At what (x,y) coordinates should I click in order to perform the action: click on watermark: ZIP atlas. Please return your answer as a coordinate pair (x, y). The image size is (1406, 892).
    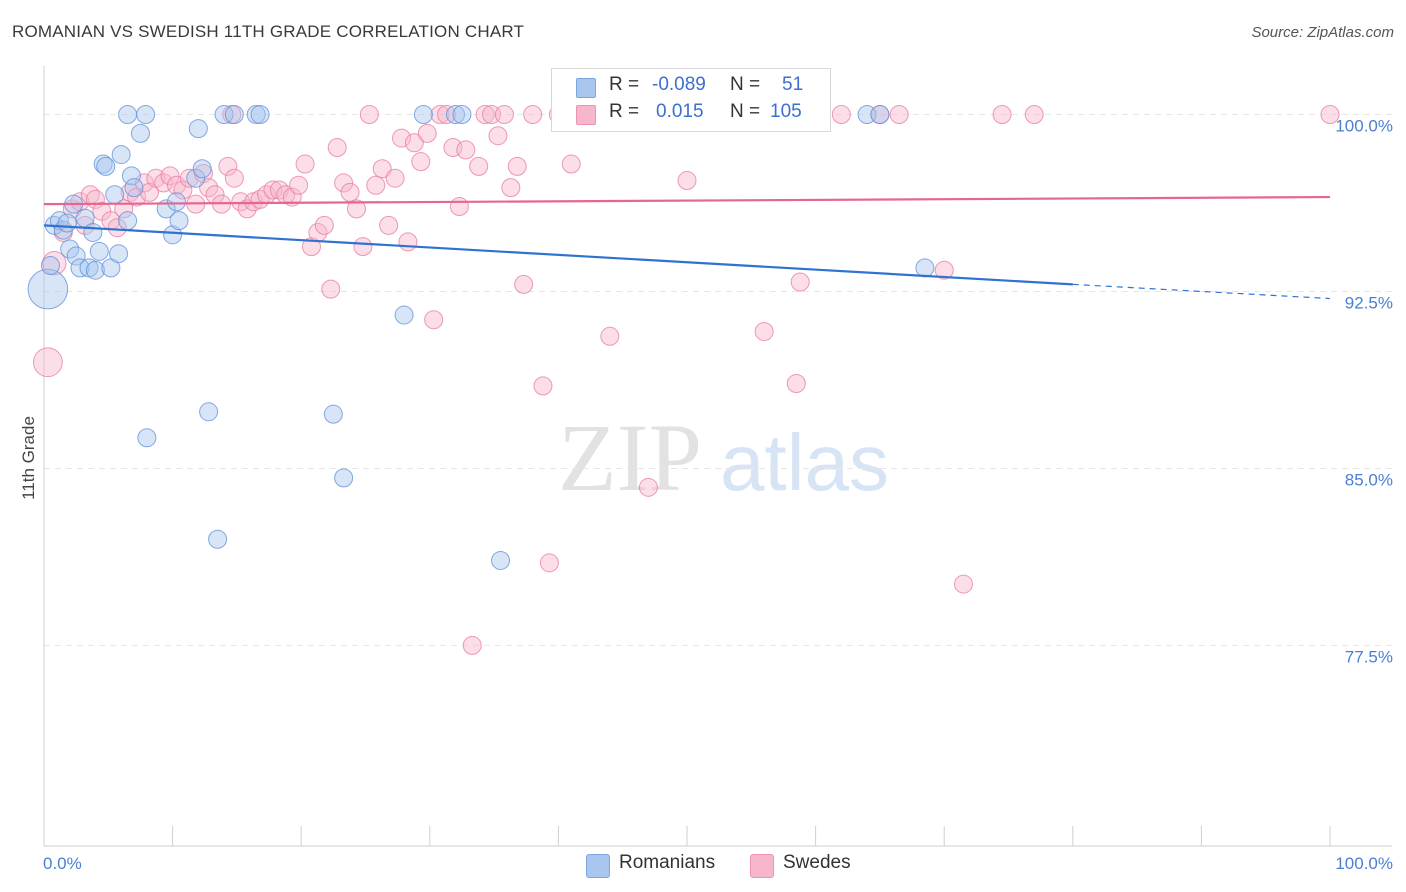
    Looking at the image, I should click on (723, 457).